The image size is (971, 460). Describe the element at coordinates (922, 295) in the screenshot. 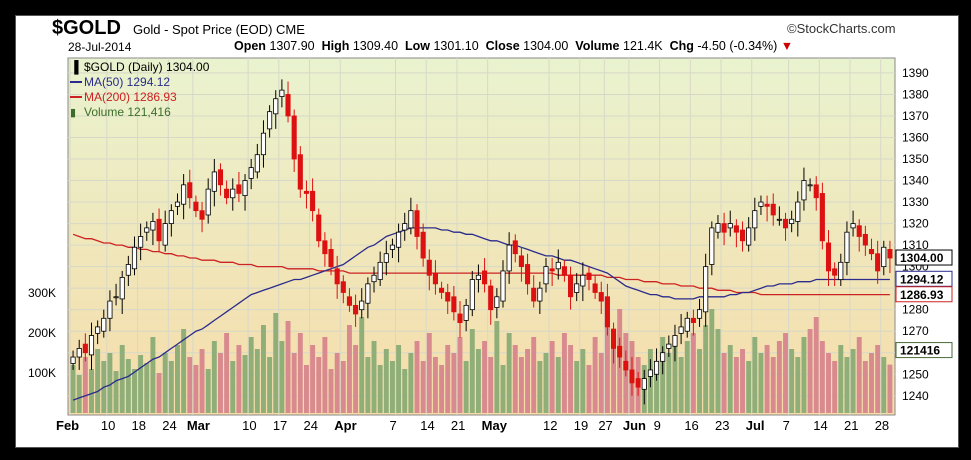

I see `ma200-tag: 1286.93` at that location.